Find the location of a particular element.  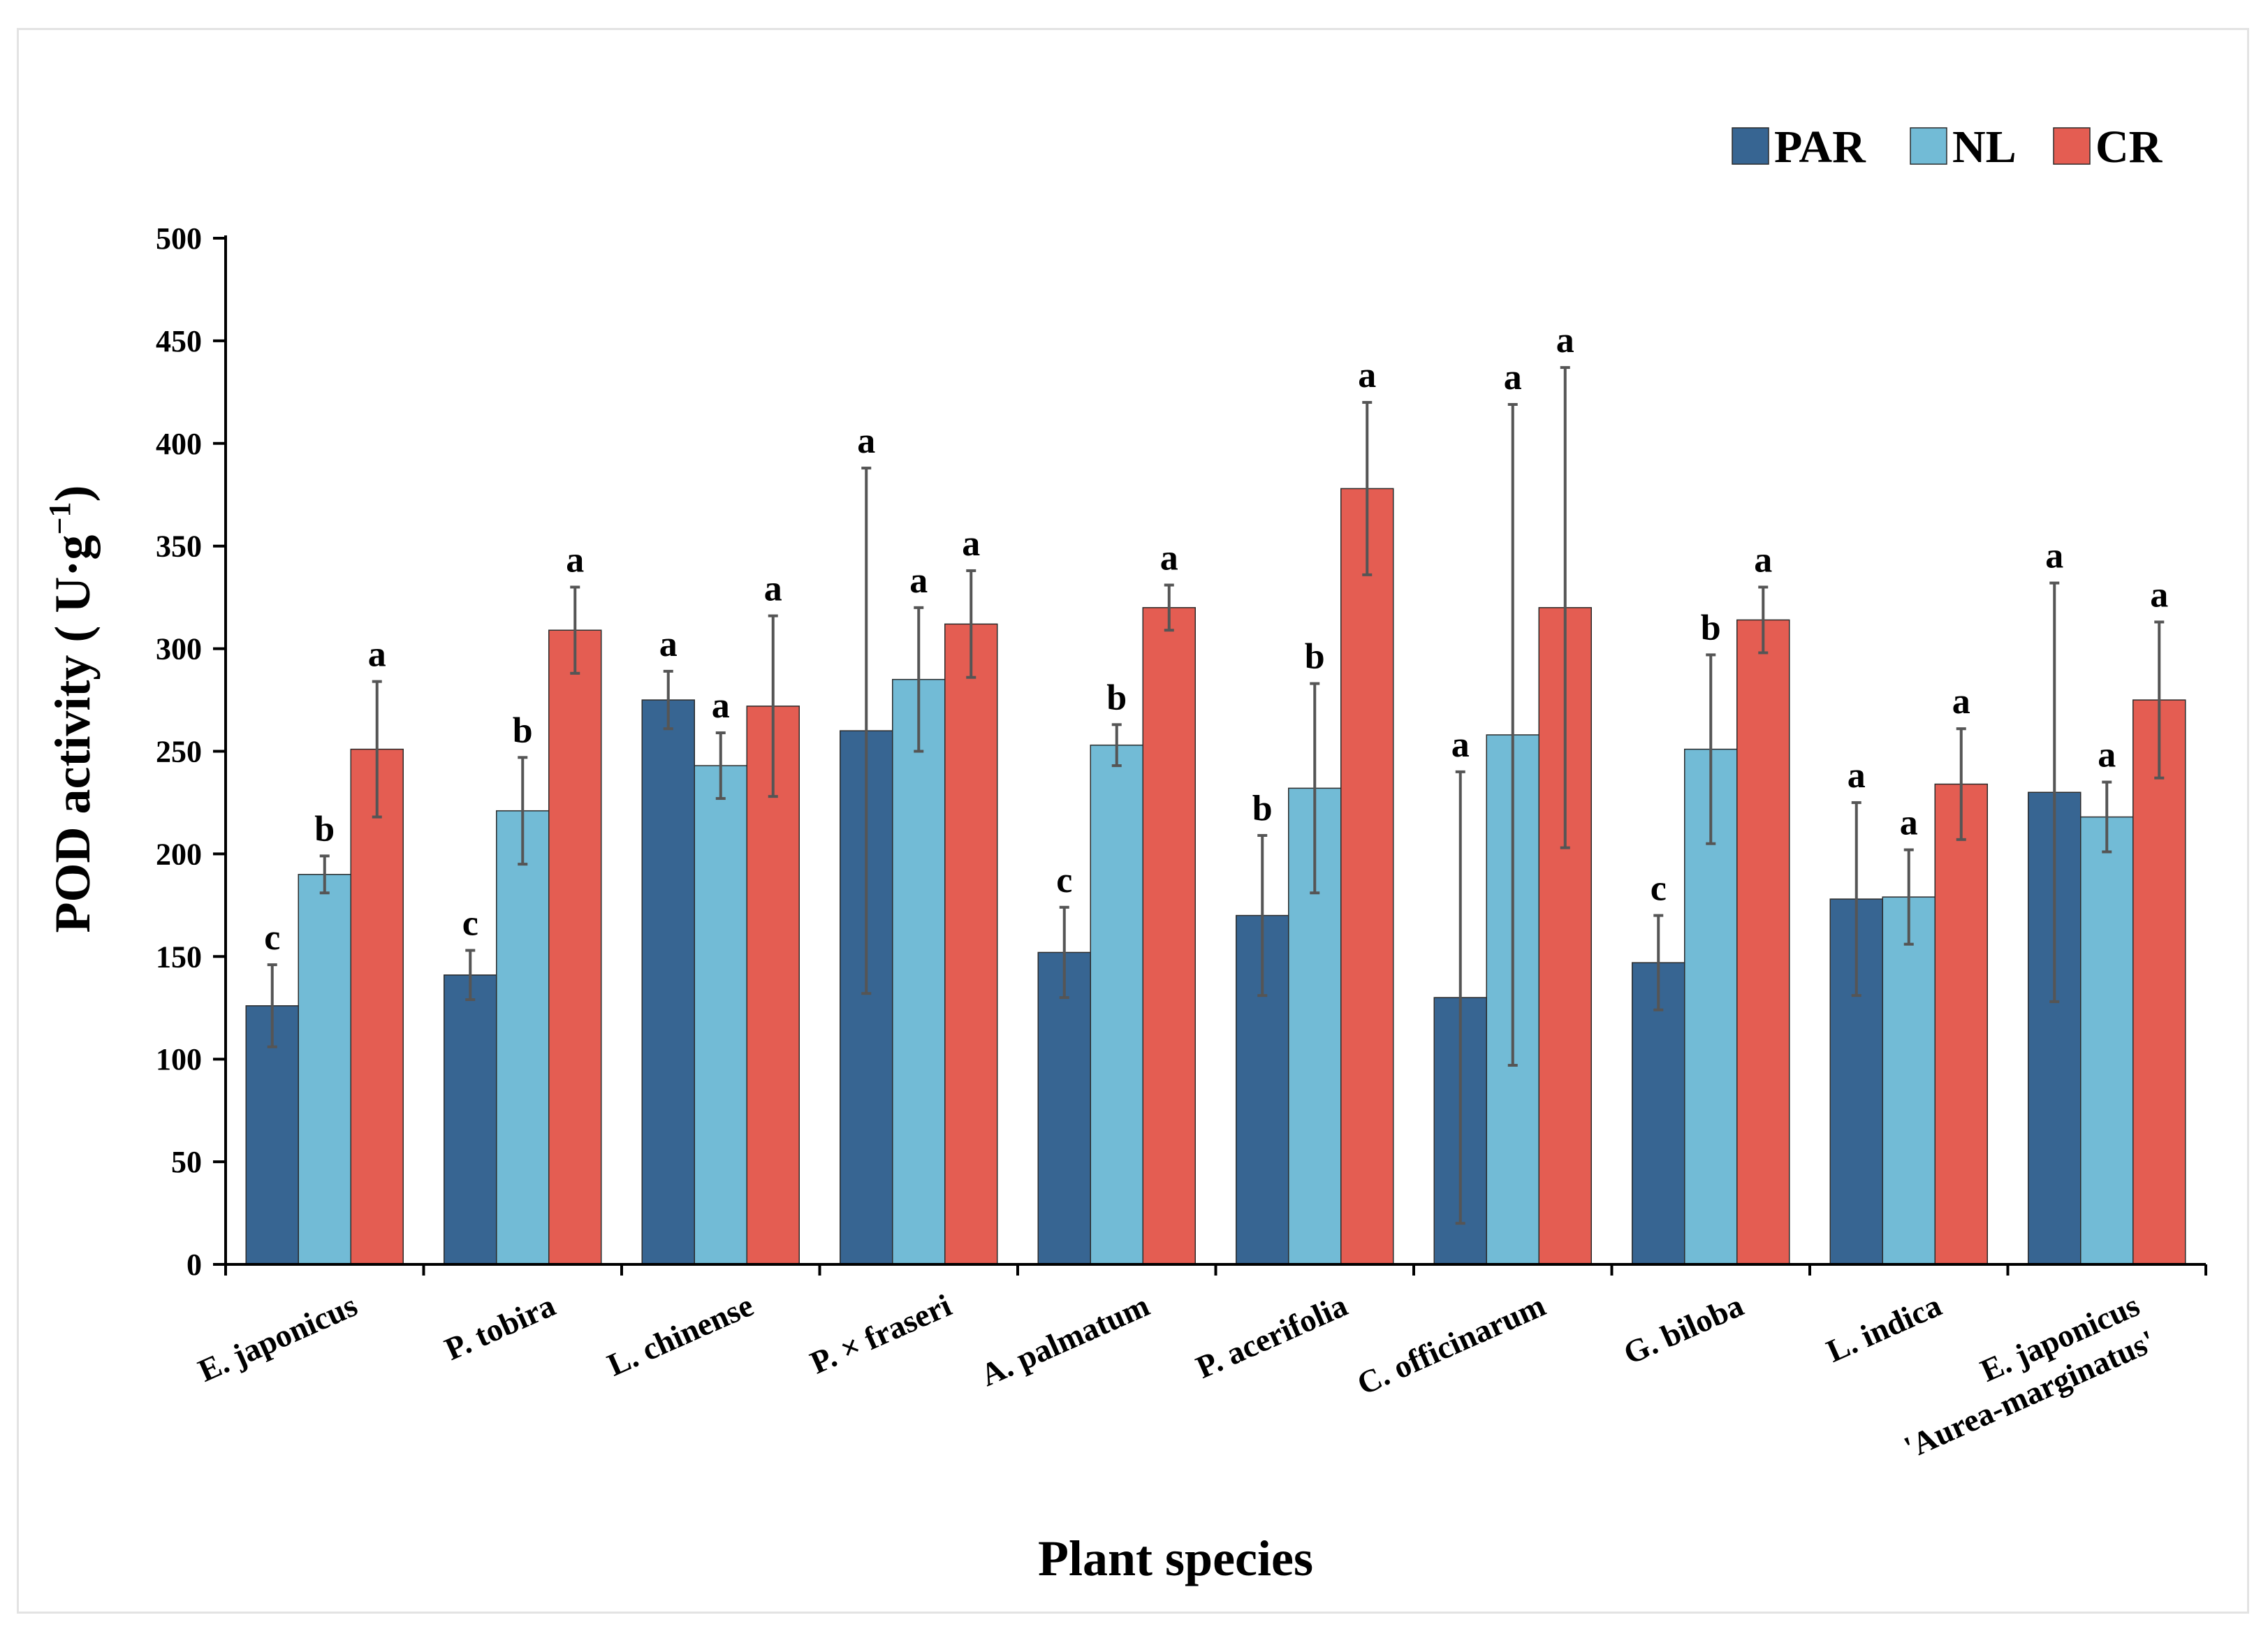

legend-swatch-cr is located at coordinates (2072, 146).